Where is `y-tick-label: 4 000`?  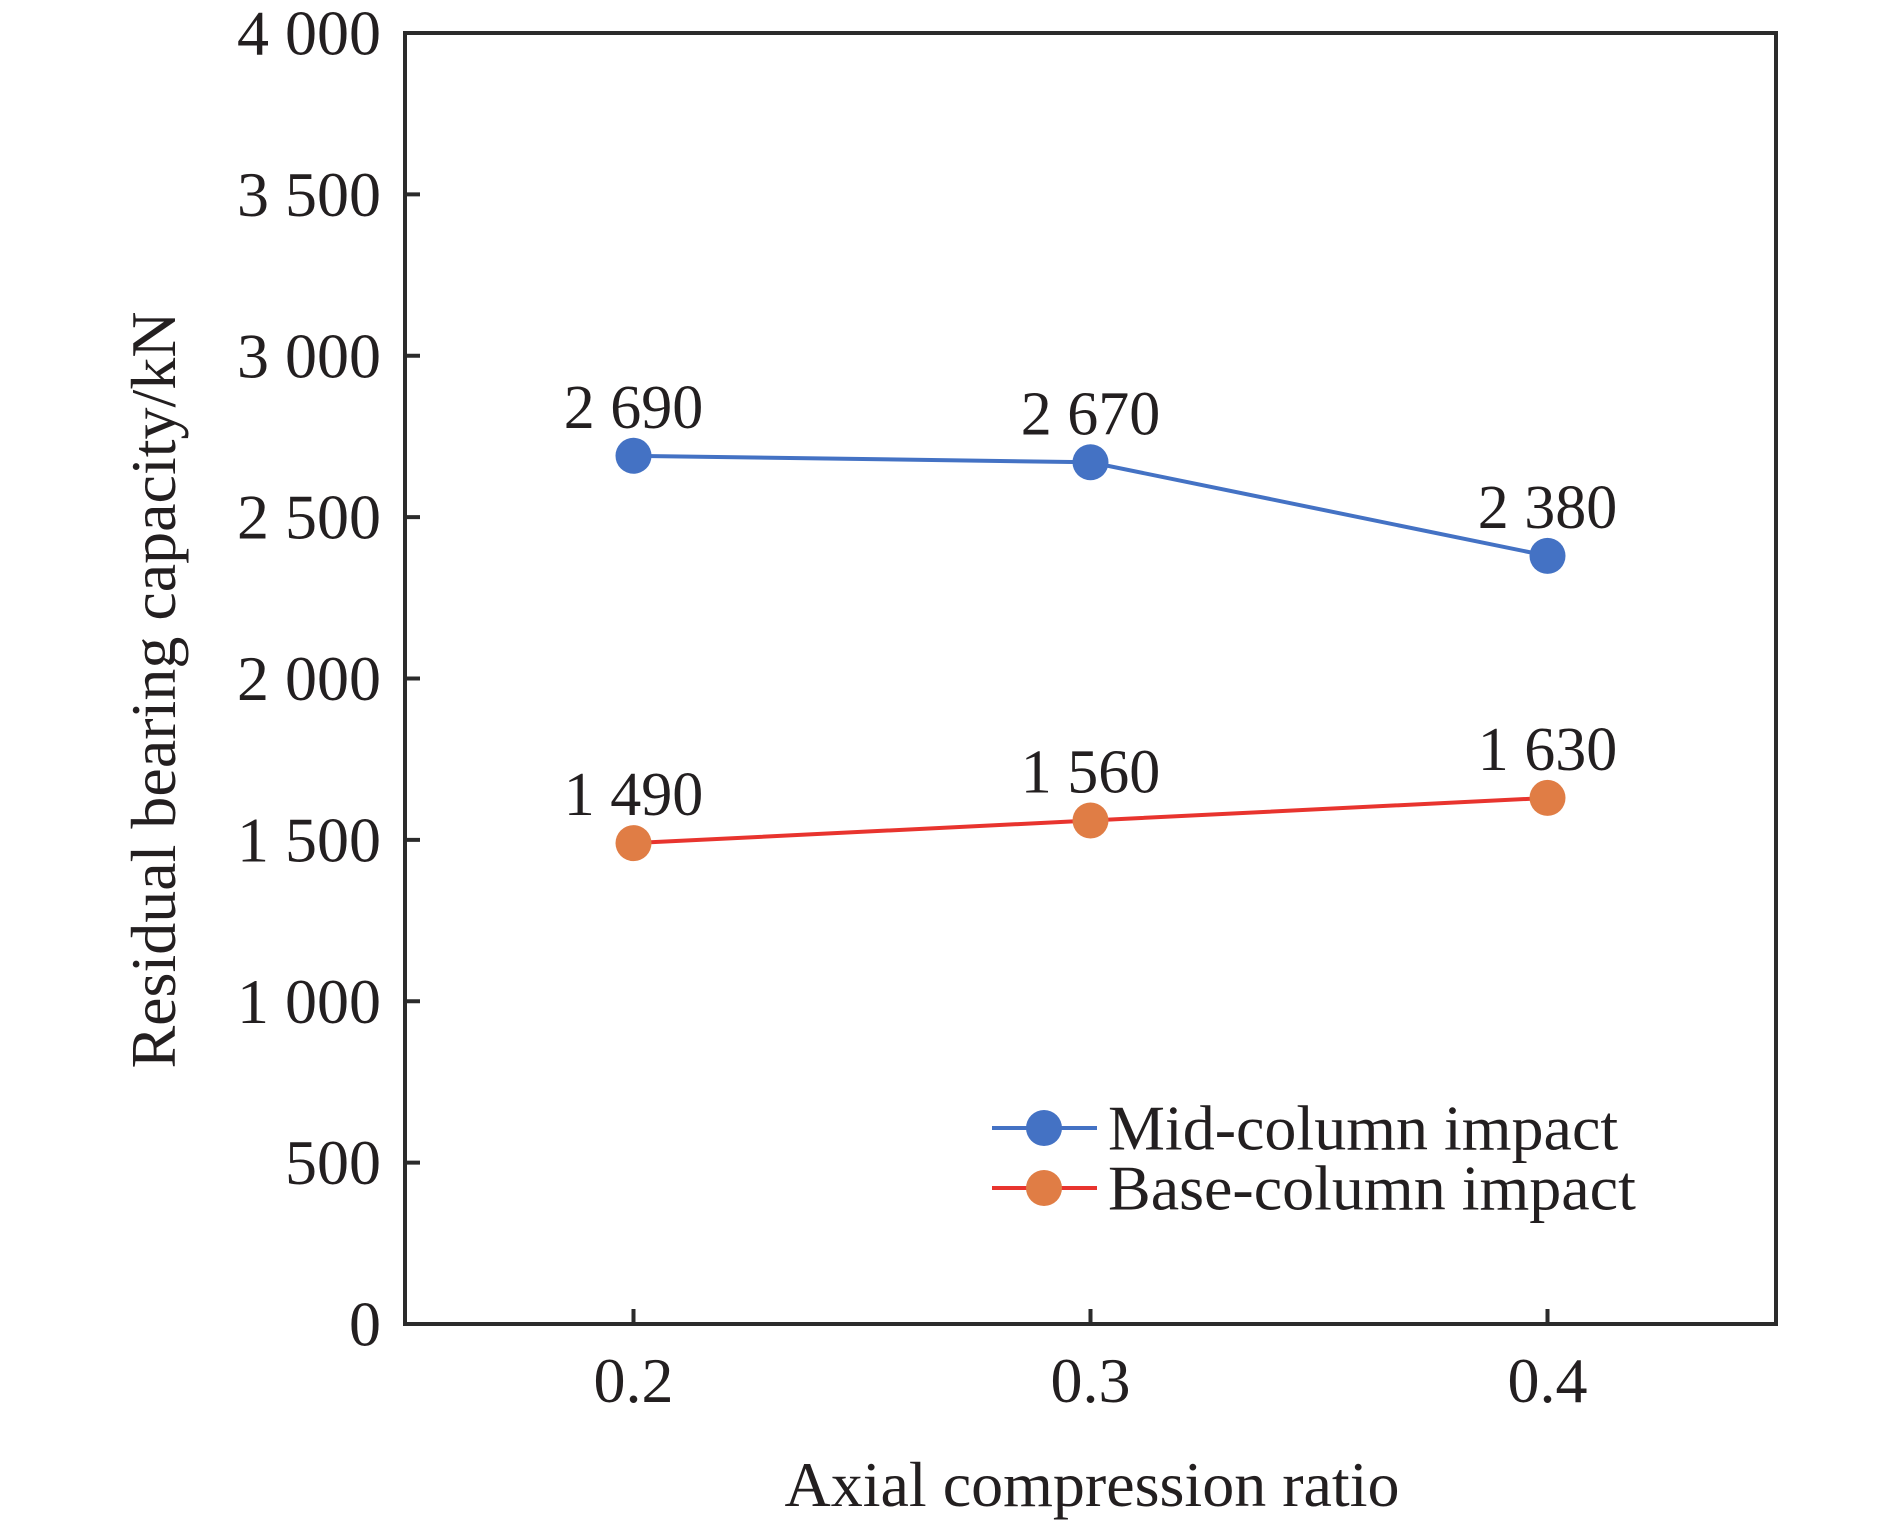
y-tick-label: 4 000 is located at coordinates (309, 34).